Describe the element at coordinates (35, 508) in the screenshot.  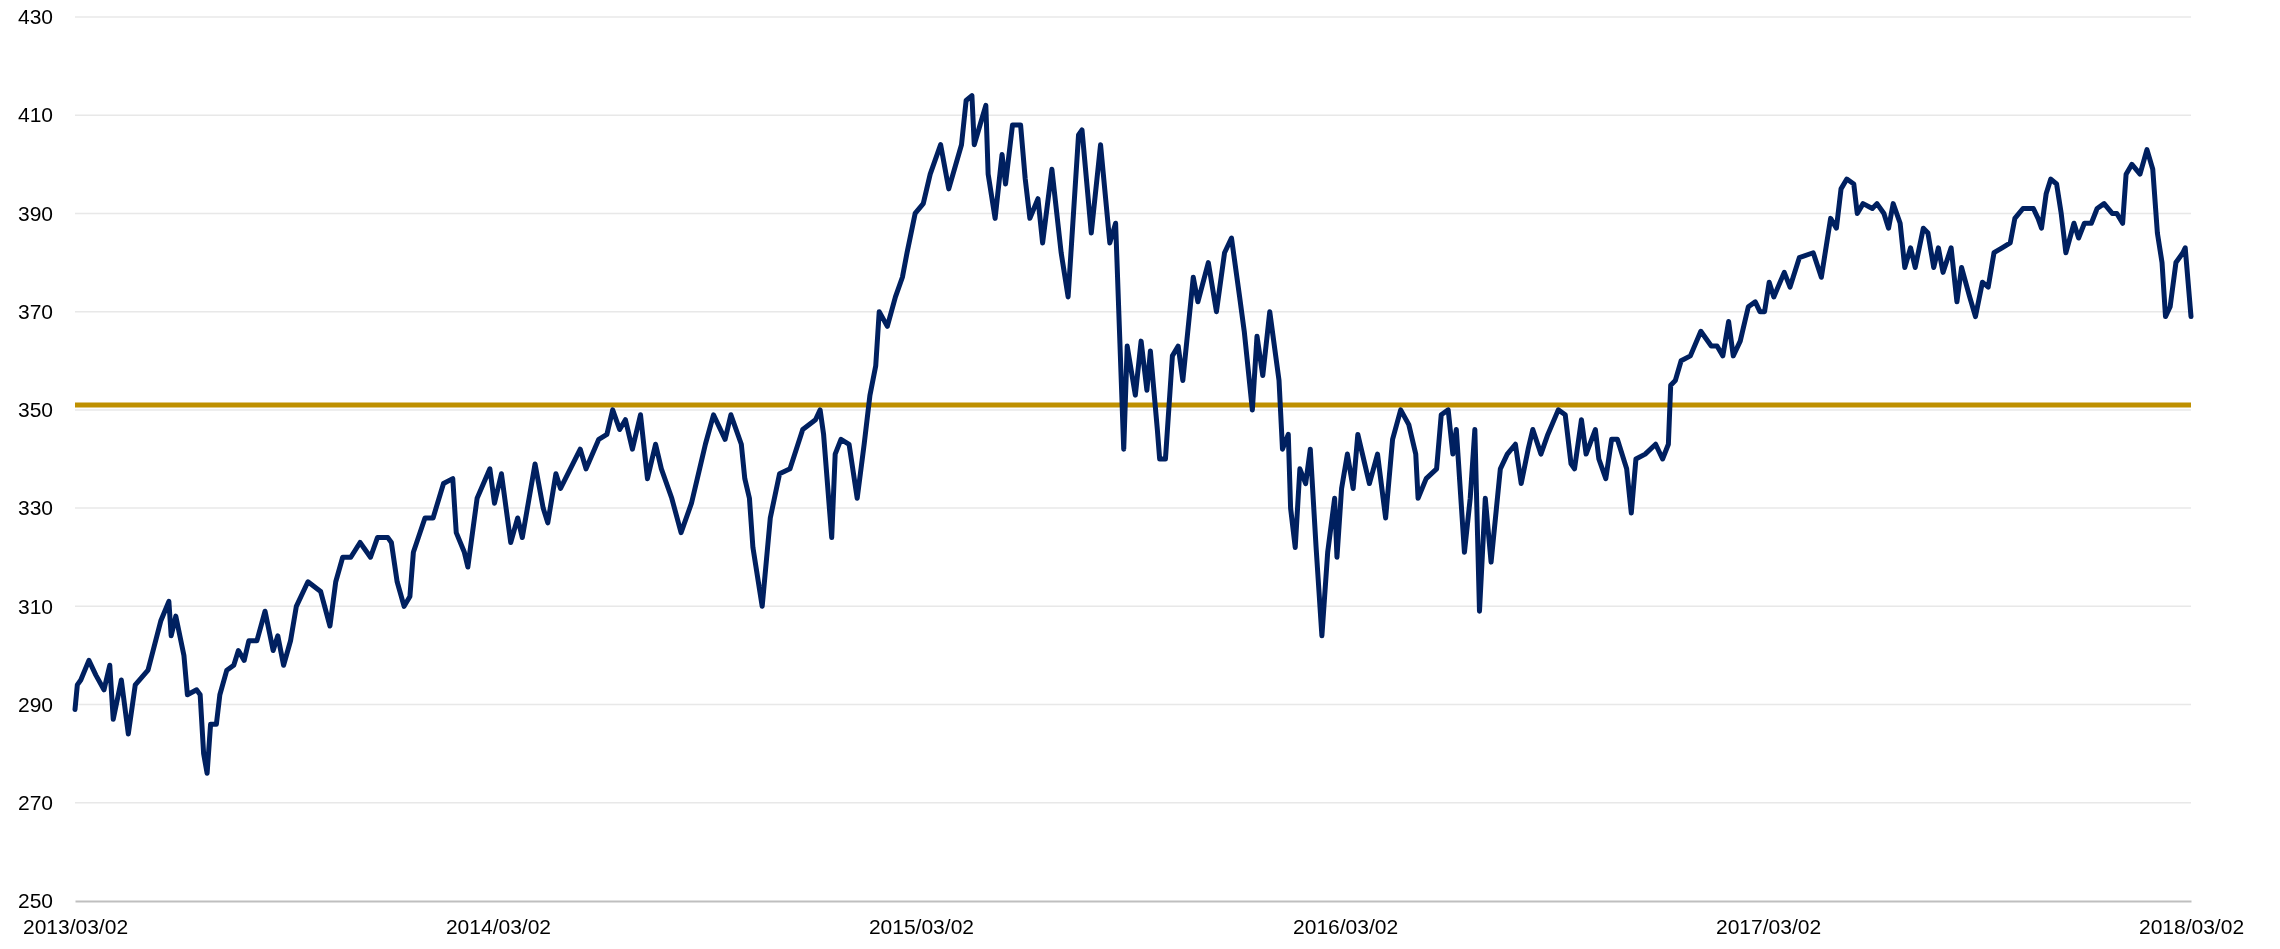
I see `y-tick-label: 330` at that location.